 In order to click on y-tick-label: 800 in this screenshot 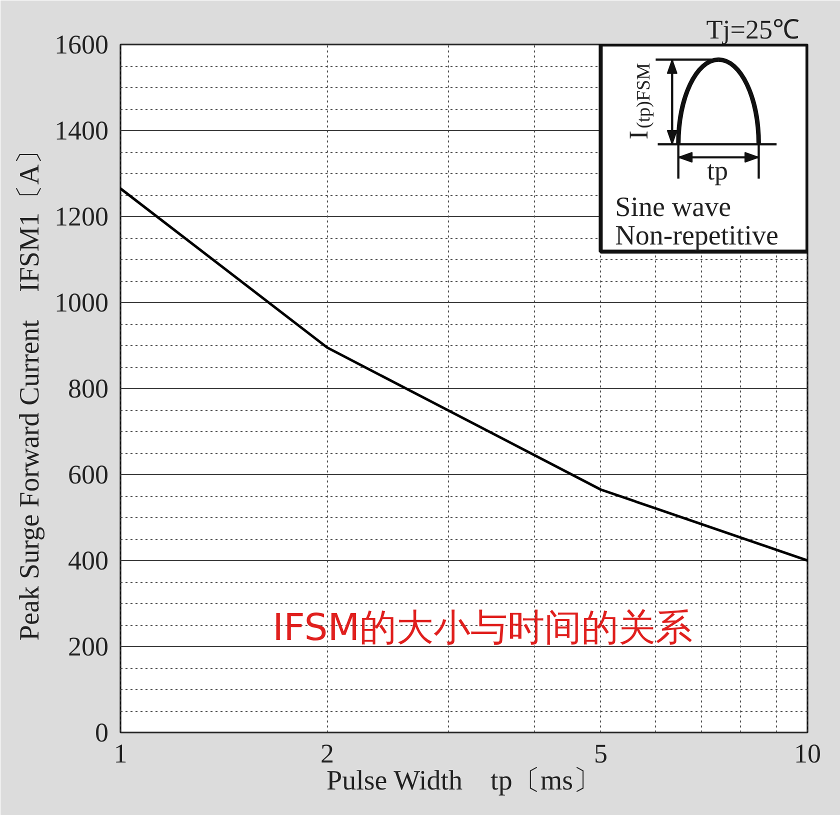, I will do `click(88, 389)`.